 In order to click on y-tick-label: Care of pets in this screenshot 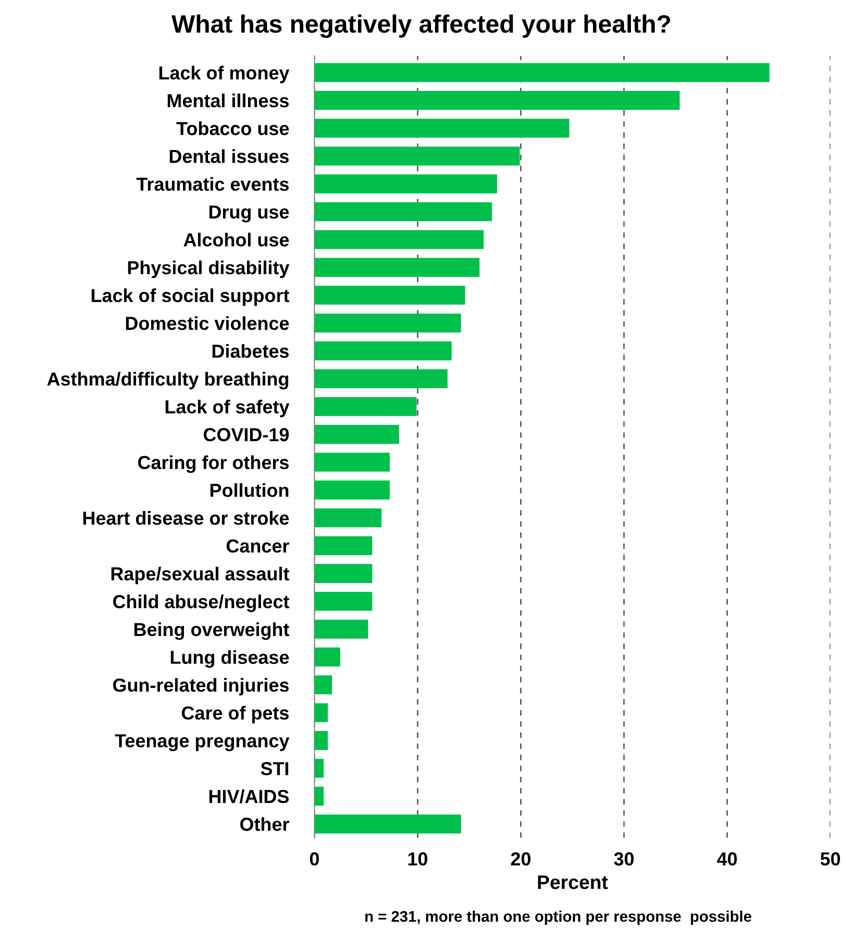, I will do `click(235, 715)`.